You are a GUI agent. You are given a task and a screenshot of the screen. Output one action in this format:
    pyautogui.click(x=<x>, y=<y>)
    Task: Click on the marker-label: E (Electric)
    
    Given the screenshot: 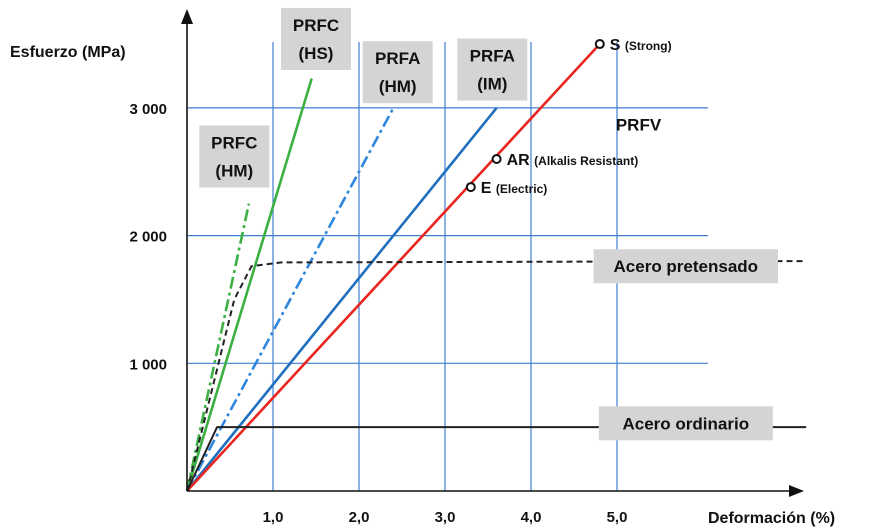 What is the action you would take?
    pyautogui.click(x=514, y=188)
    